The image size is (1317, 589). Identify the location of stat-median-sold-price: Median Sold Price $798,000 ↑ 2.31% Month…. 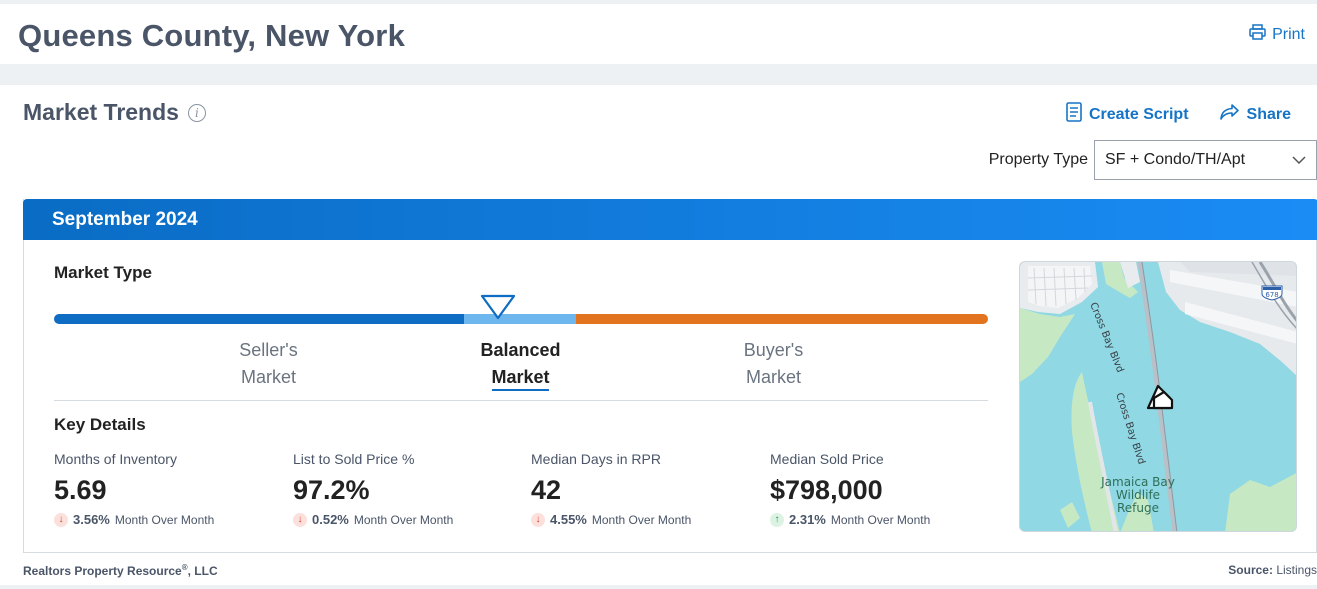
(885, 489).